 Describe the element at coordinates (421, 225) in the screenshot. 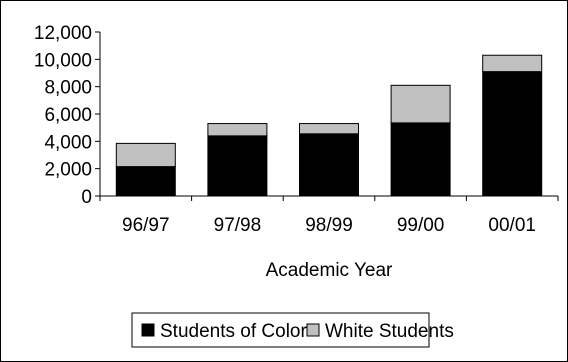

I see `x-tick-label: 99/00` at that location.